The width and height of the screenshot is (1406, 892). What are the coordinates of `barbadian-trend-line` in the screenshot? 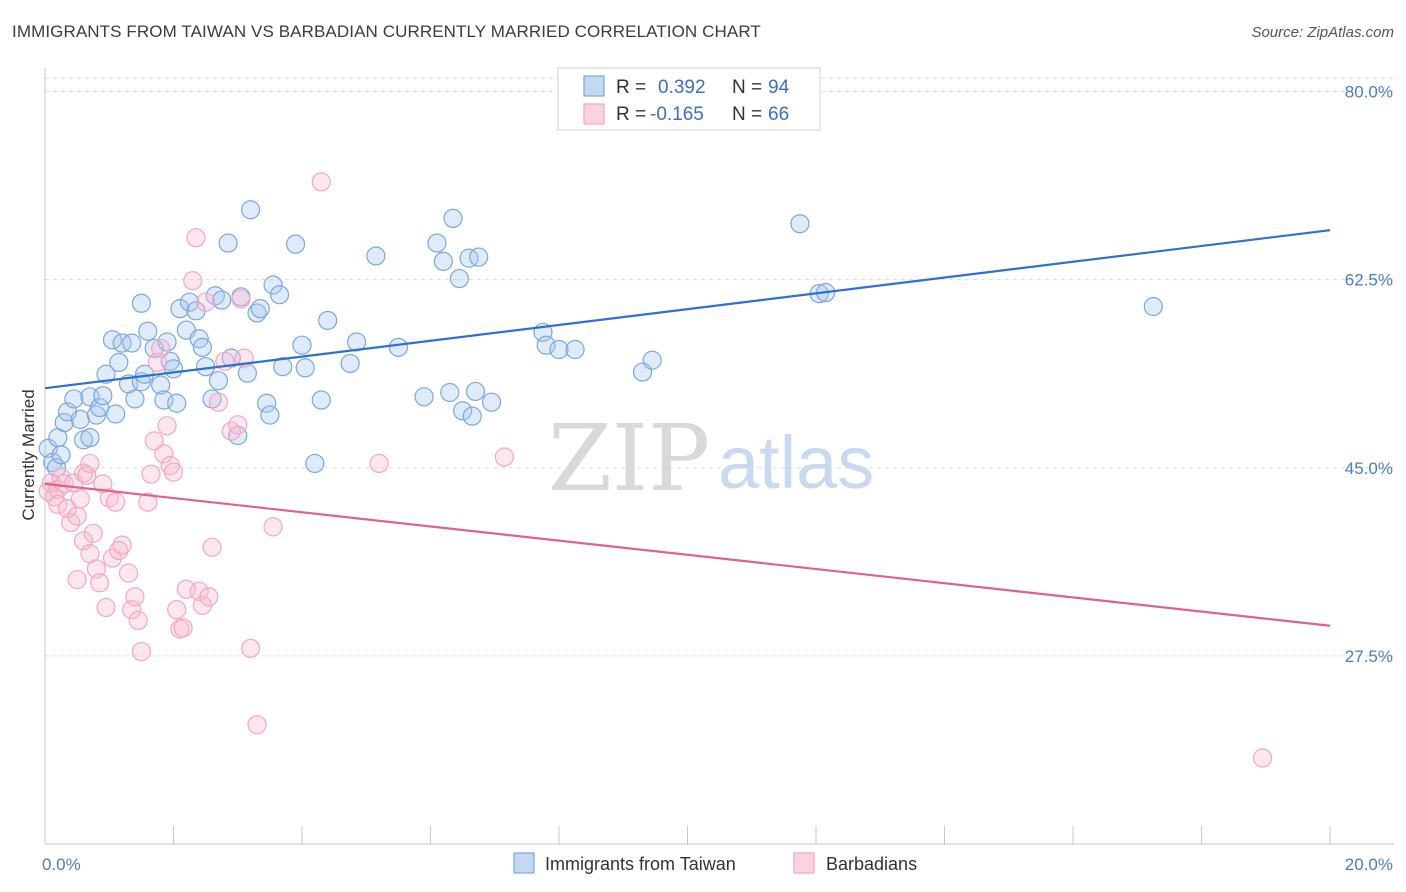 It's located at (687, 554).